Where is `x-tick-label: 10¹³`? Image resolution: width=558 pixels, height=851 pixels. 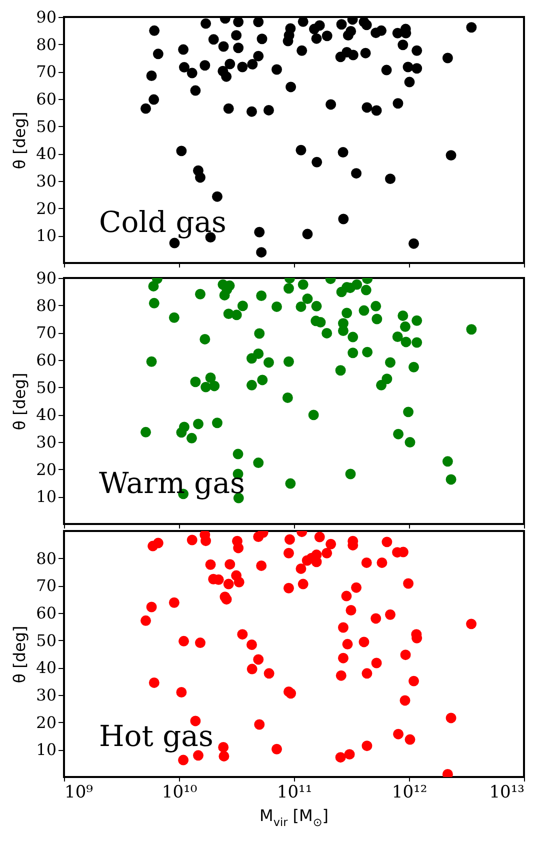 x-tick-label: 10¹³ is located at coordinates (506, 792).